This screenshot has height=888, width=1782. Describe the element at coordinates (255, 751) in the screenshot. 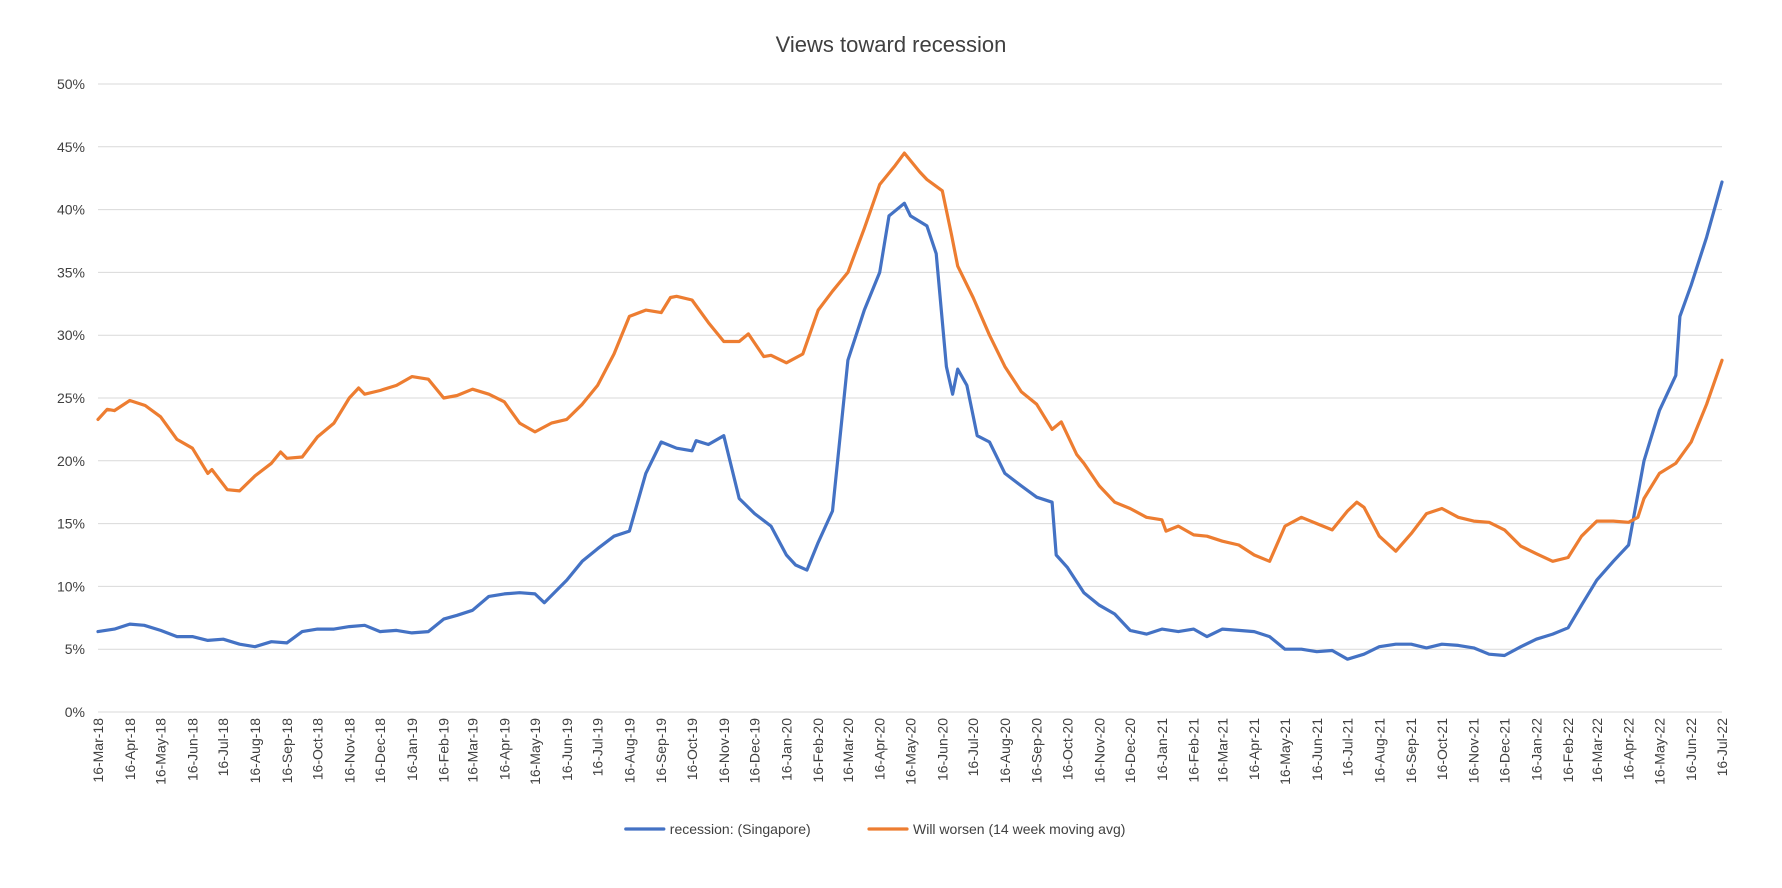

I see `x-tick-label: 16-Aug-18` at that location.